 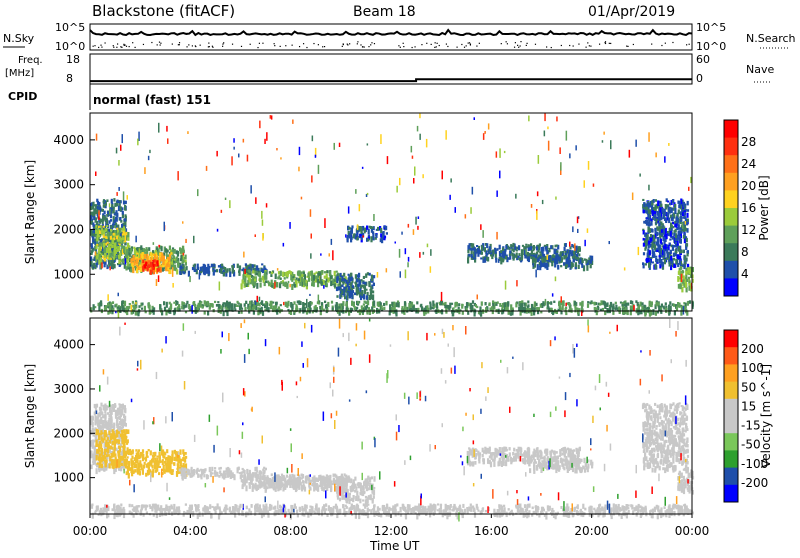 What do you see at coordinates (68, 140) in the screenshot?
I see `y-tick-label: 4000` at bounding box center [68, 140].